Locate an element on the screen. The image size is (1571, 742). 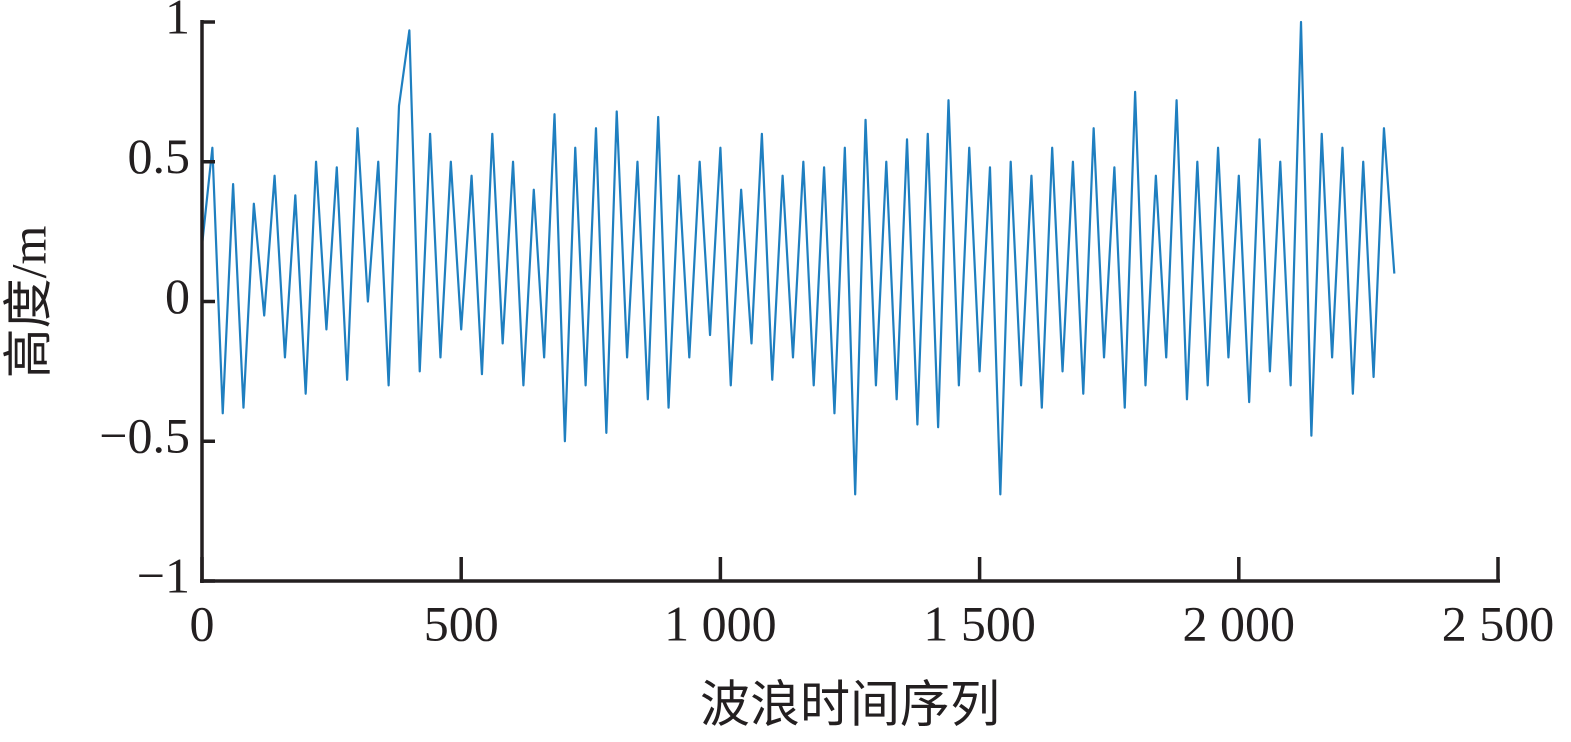
y-tick-label: −1 is located at coordinates (163, 575).